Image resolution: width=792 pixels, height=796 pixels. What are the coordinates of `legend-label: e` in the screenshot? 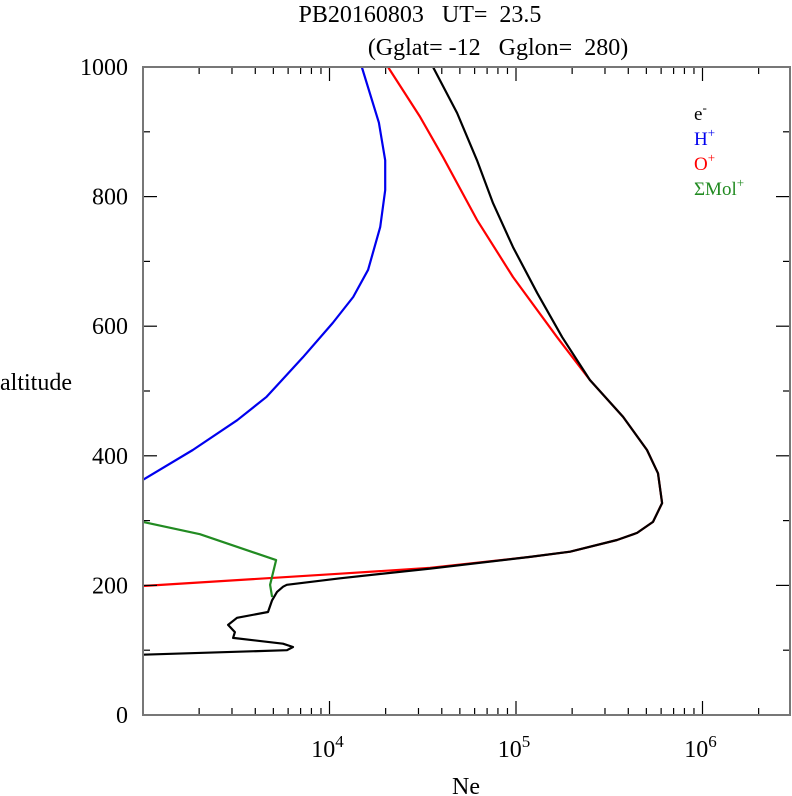 It's located at (698, 114).